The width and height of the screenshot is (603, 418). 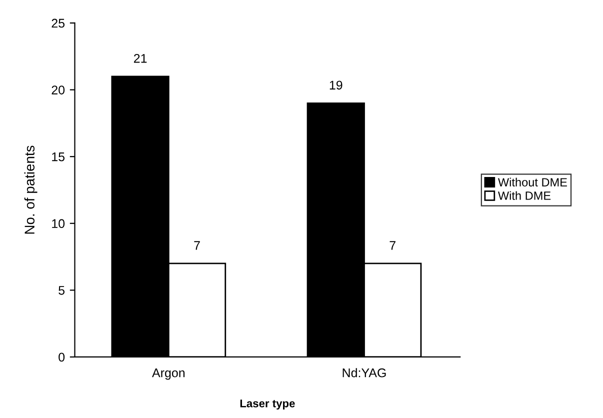 I want to click on legend-label: Without DME, so click(x=532, y=182).